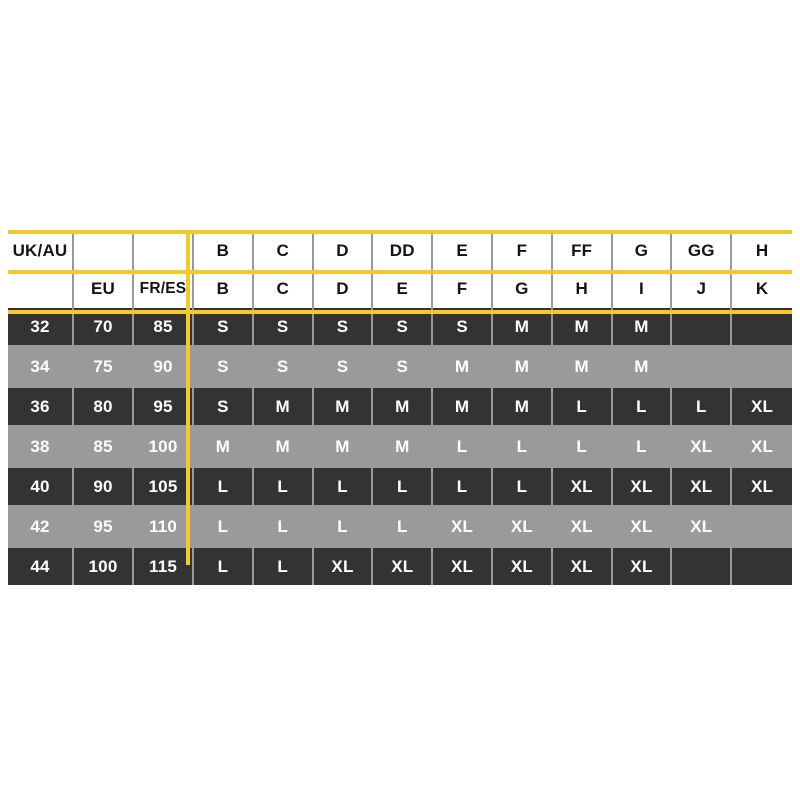 The height and width of the screenshot is (800, 800). I want to click on table-header-row-top: UK/AU B C D DD E F FF G GG H, so click(400, 251).